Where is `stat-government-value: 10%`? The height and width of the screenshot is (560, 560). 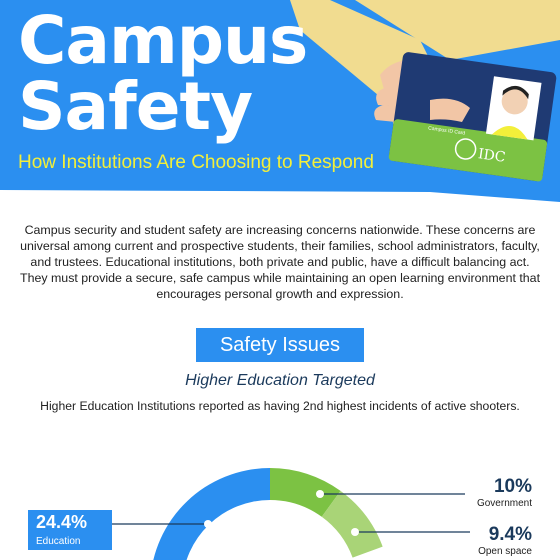 stat-government-value: 10% is located at coordinates (512, 486).